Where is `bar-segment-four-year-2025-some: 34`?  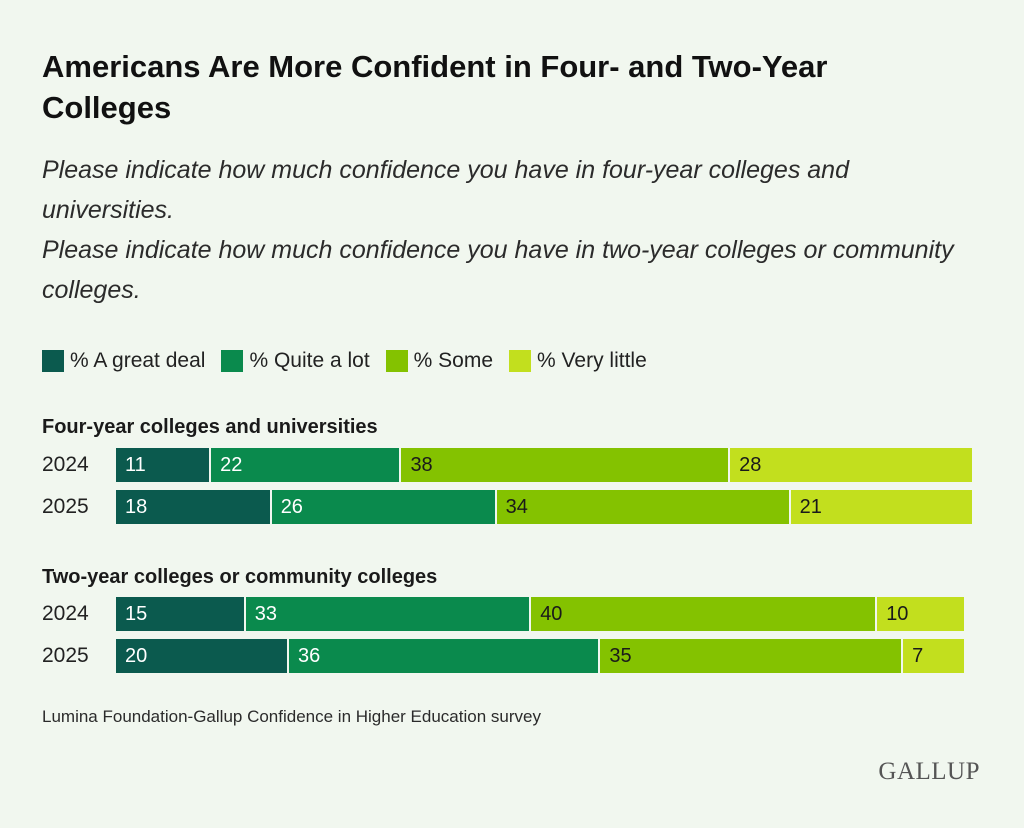 bar-segment-four-year-2025-some: 34 is located at coordinates (643, 507).